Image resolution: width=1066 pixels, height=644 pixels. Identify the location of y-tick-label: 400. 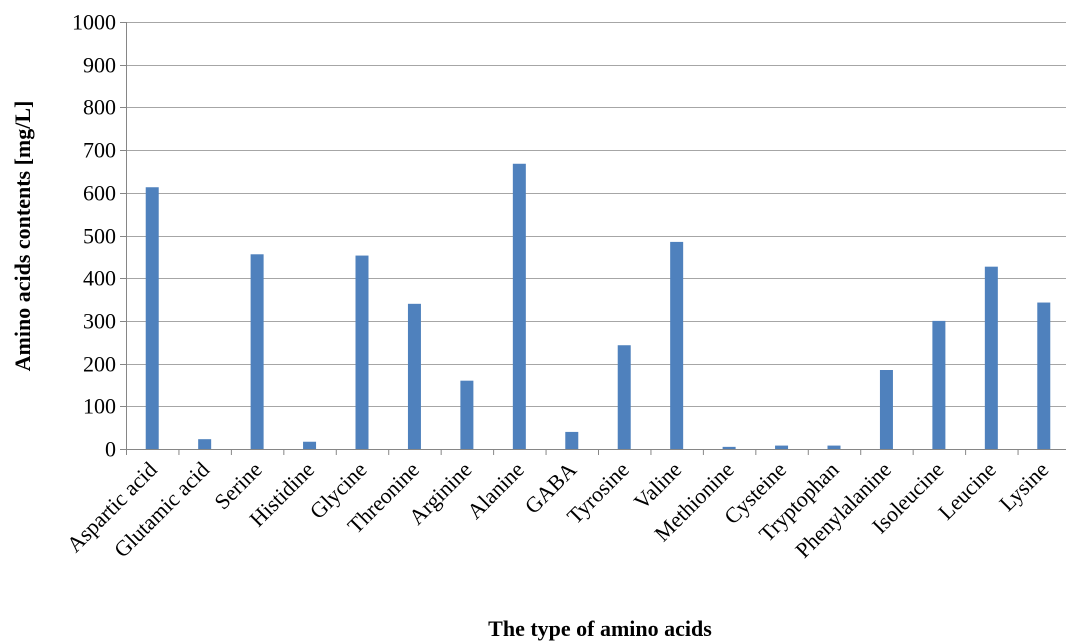
(99, 278).